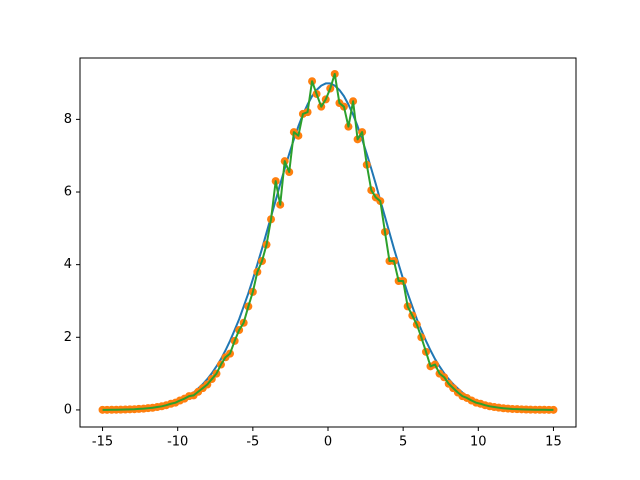  I want to click on y-tick-label: 6, so click(68, 192).